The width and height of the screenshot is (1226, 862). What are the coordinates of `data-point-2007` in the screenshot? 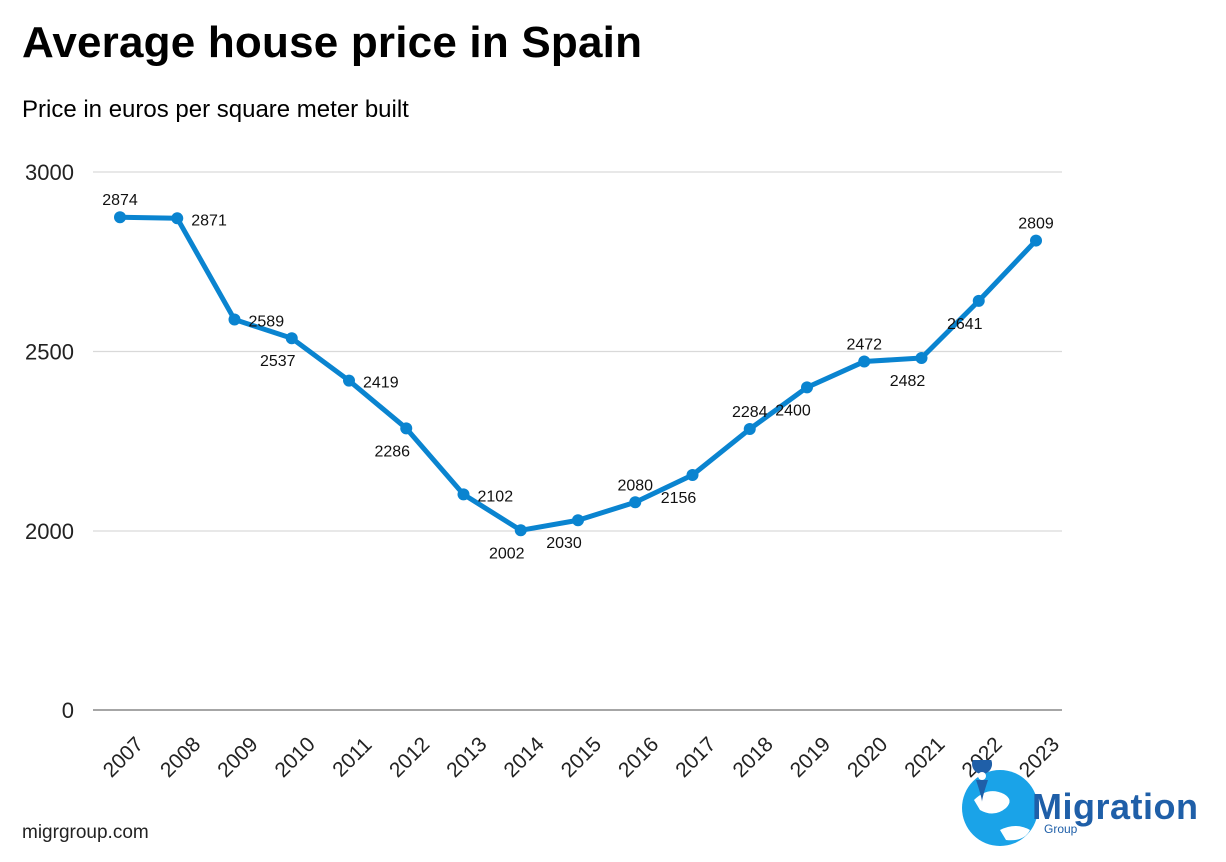 It's located at (120, 217).